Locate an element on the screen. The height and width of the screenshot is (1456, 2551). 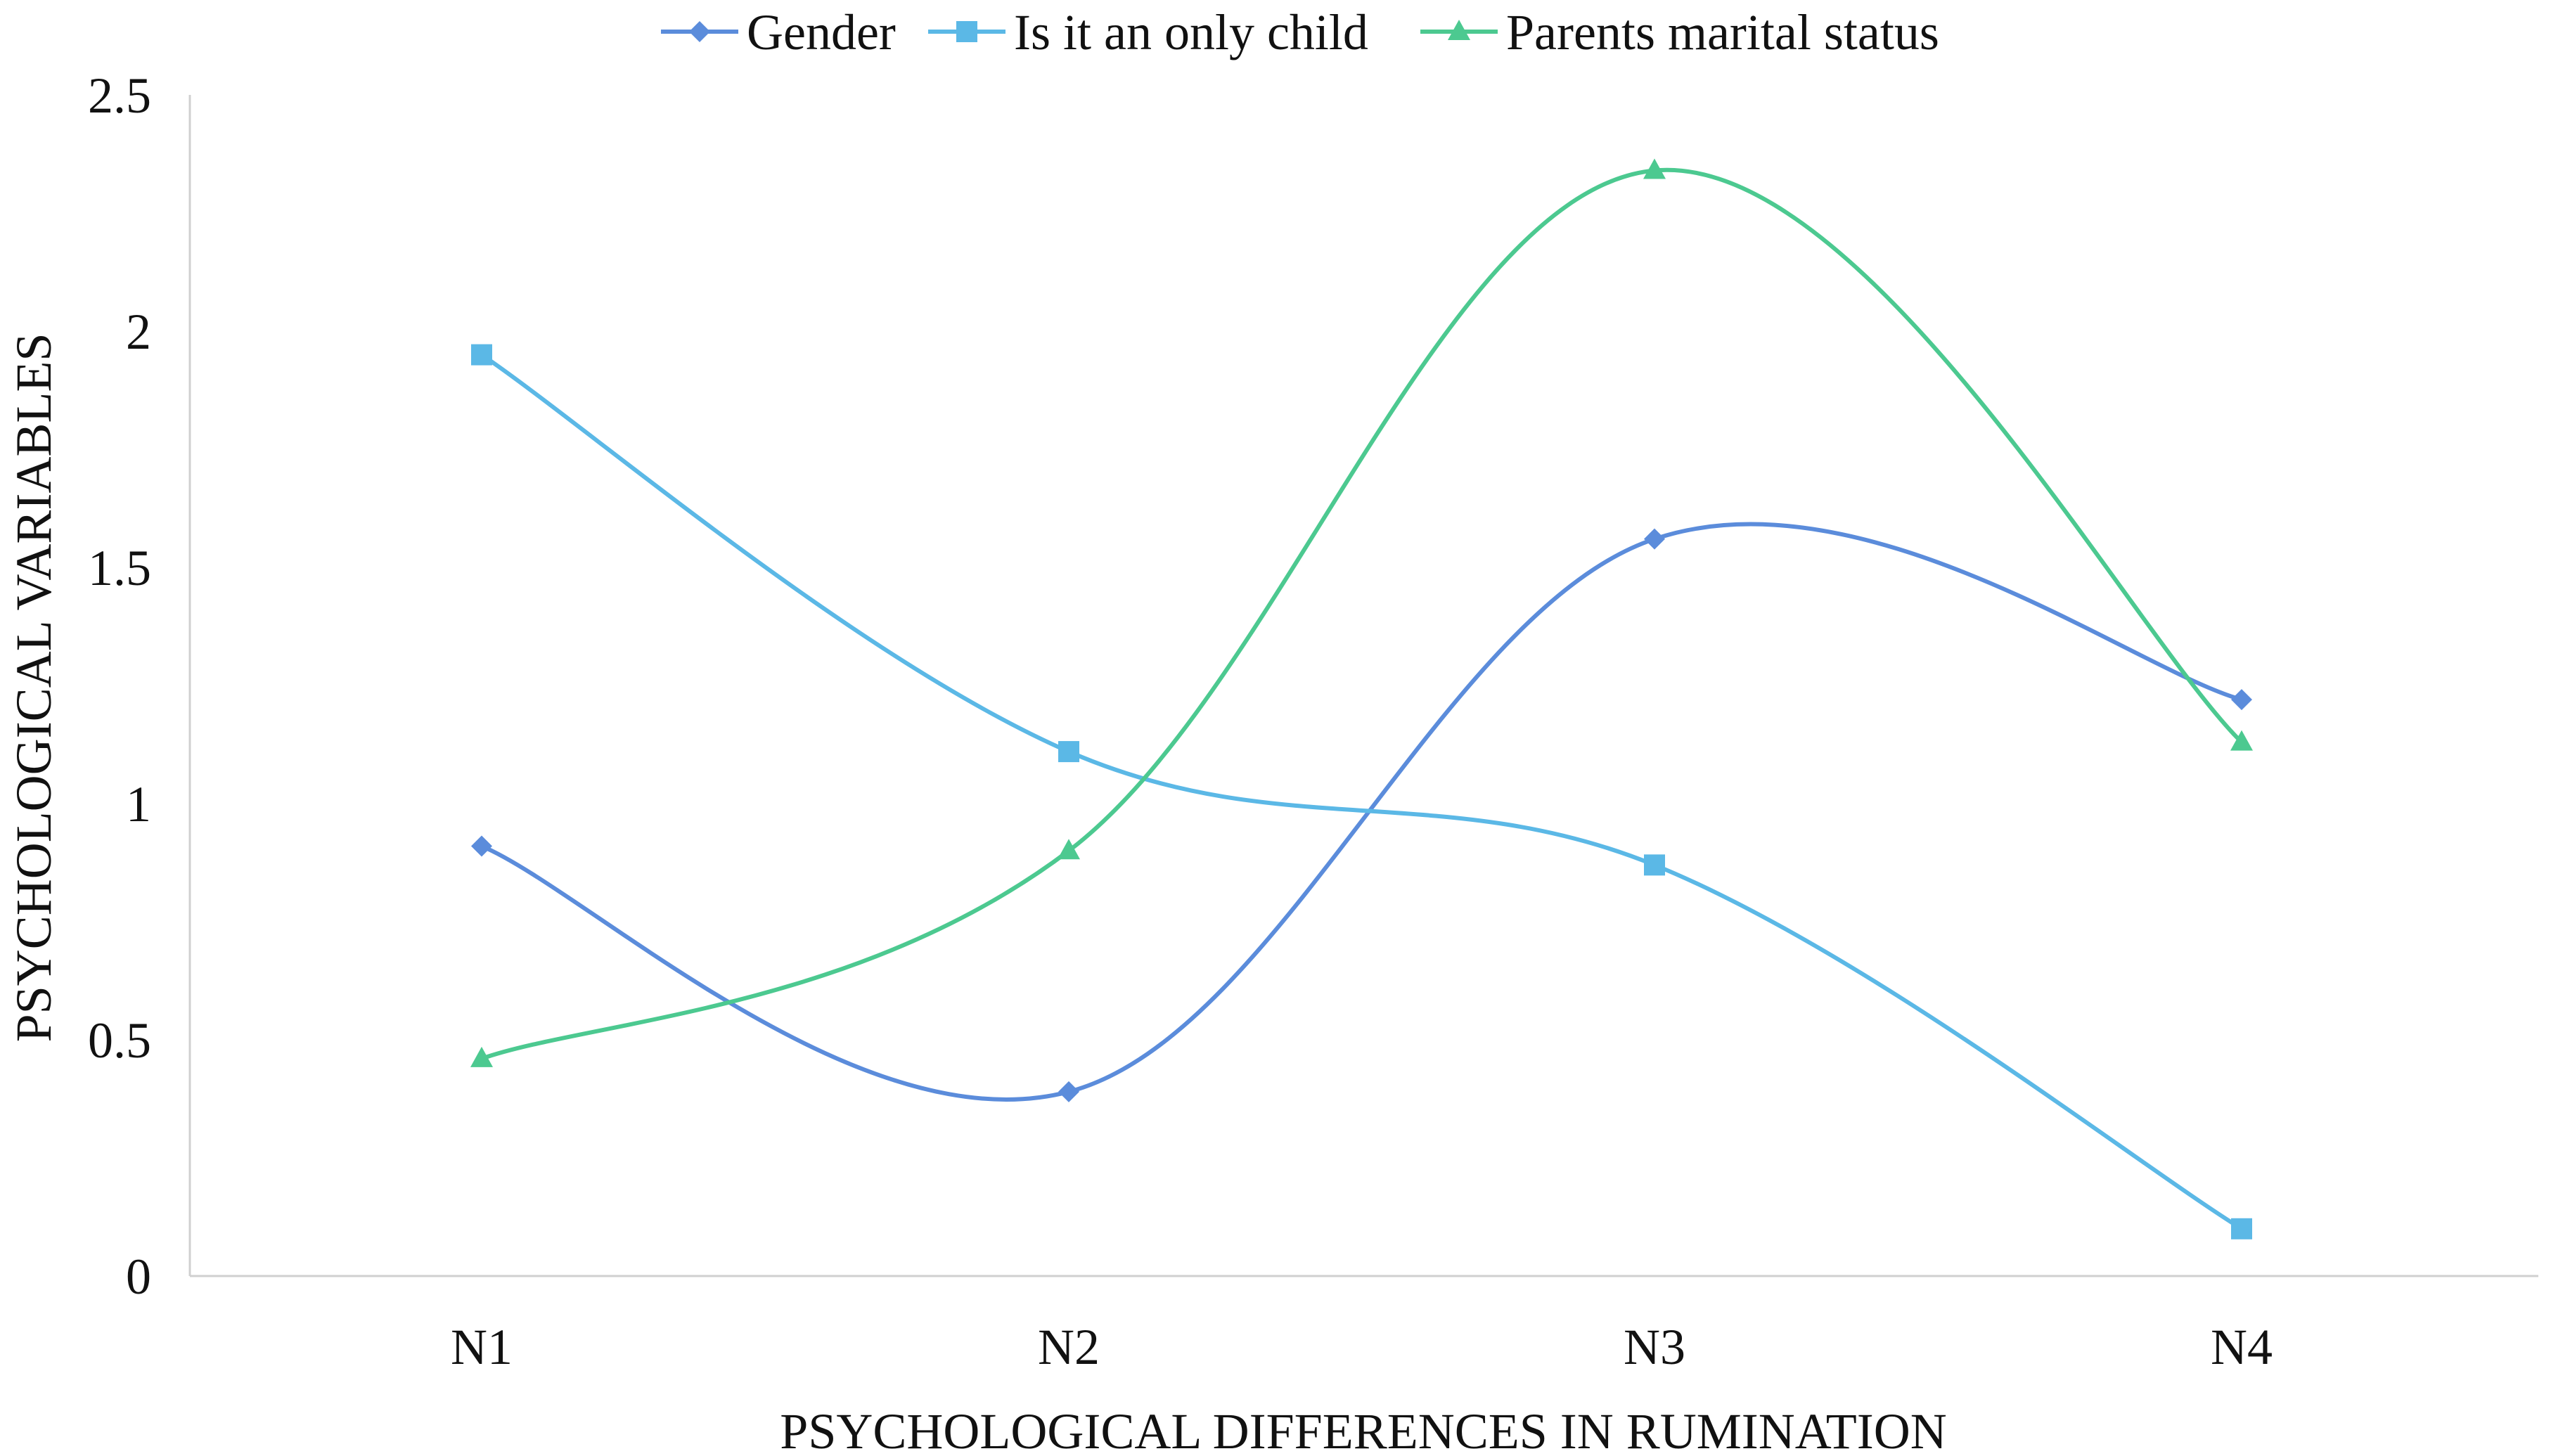
legend-entry-is-it-an-only-child: Is it an only child is located at coordinates (1148, 32).